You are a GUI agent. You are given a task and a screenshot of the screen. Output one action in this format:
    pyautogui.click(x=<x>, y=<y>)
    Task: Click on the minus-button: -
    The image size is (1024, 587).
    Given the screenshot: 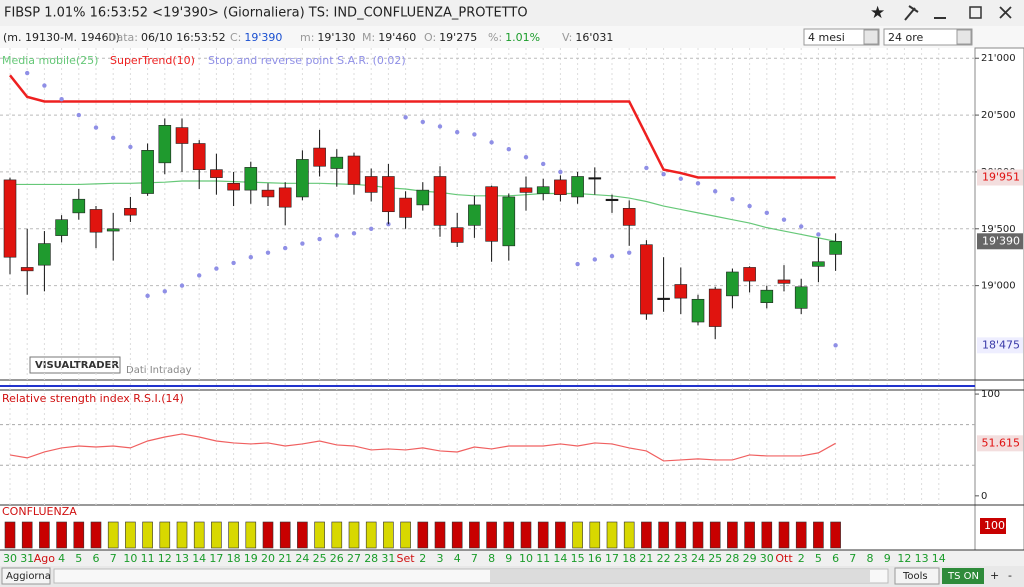 What is the action you would take?
    pyautogui.click(x=1010, y=575)
    